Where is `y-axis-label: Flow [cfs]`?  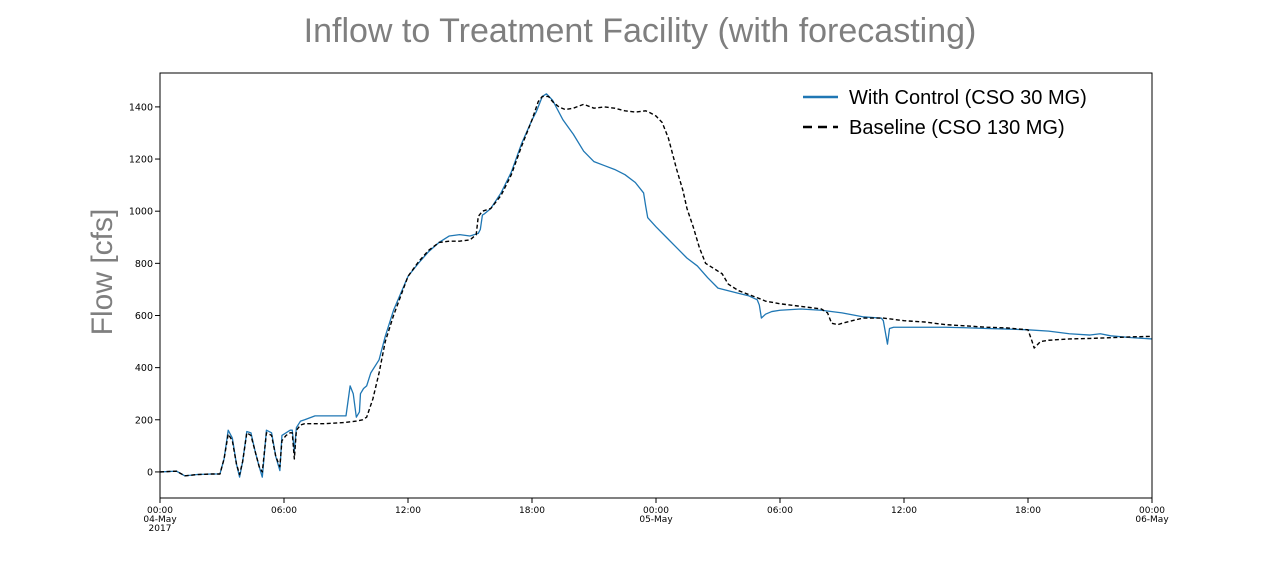 y-axis-label: Flow [cfs] is located at coordinates (102, 272).